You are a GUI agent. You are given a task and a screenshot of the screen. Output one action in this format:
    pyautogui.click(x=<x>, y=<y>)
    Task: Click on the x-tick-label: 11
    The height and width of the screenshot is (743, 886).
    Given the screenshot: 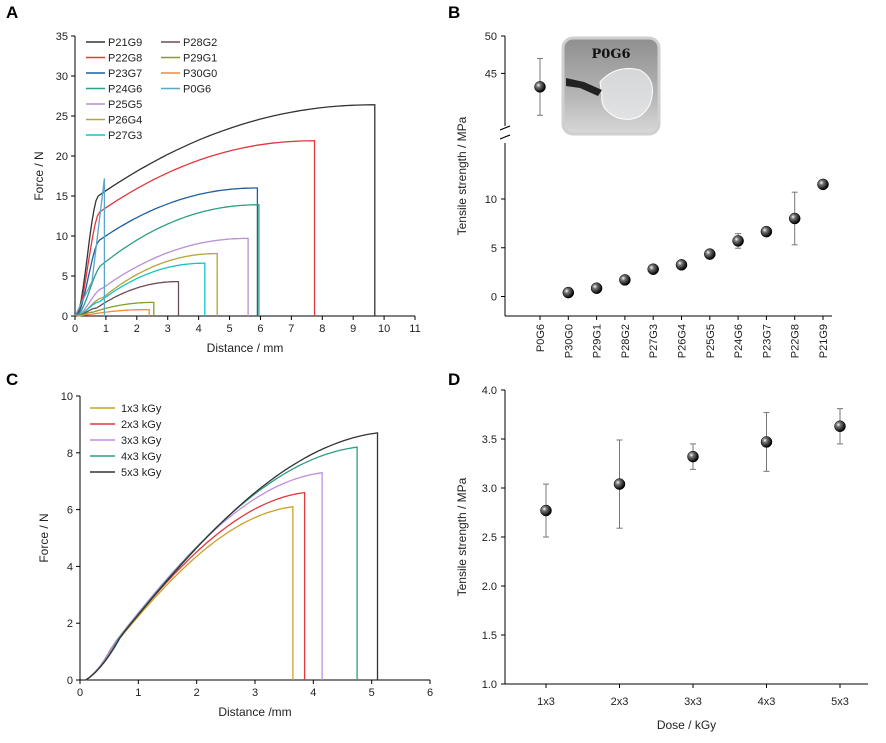 What is the action you would take?
    pyautogui.click(x=414, y=329)
    